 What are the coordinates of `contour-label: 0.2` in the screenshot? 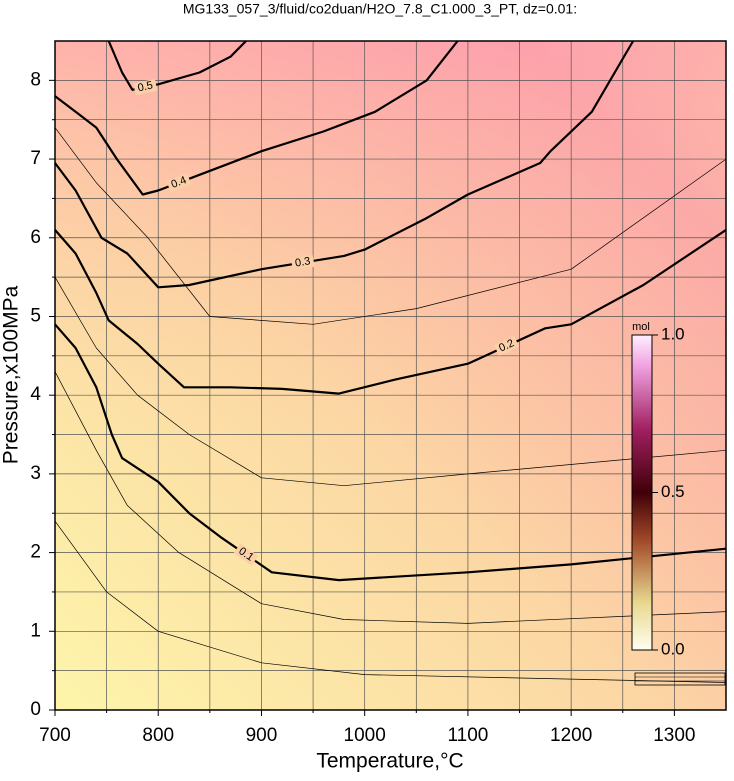 It's located at (506, 345).